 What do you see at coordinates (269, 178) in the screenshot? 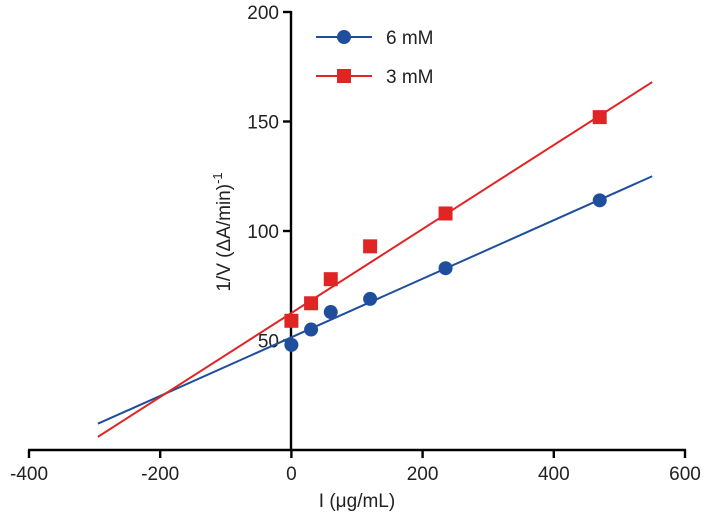
I see `y-ticks: 50 100 150 200` at bounding box center [269, 178].